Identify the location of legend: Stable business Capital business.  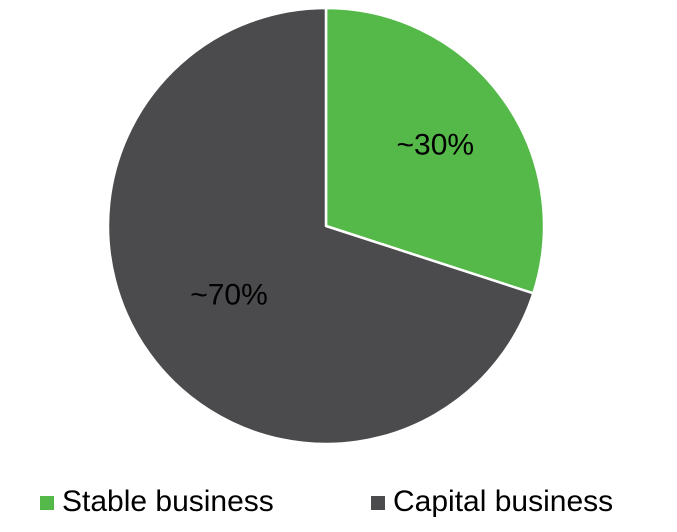
(326, 501).